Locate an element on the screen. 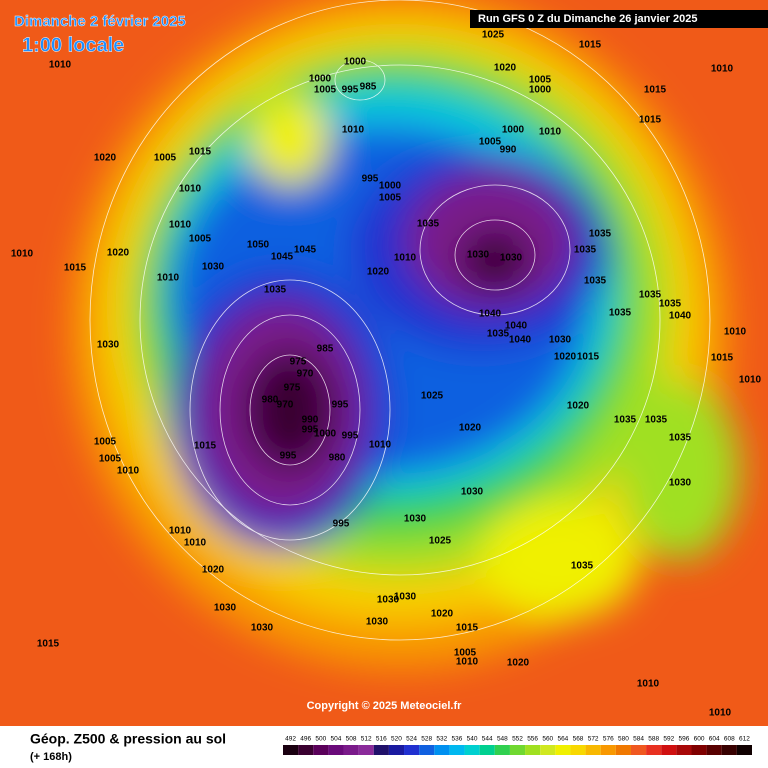 This screenshot has width=768, height=768. isobar-label: 985 is located at coordinates (325, 349).